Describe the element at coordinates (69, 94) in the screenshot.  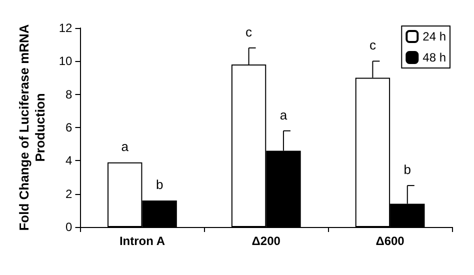
I see `y-tick-label: 8` at that location.